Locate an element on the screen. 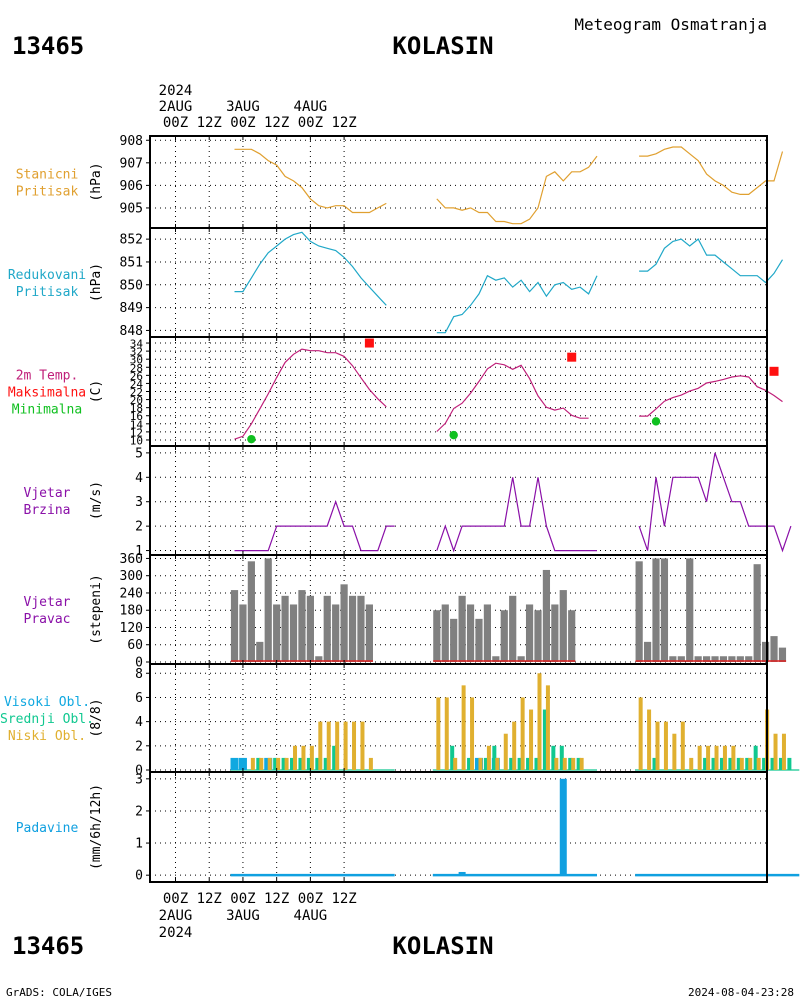  y-tick-label: 10 is located at coordinates (136, 440).